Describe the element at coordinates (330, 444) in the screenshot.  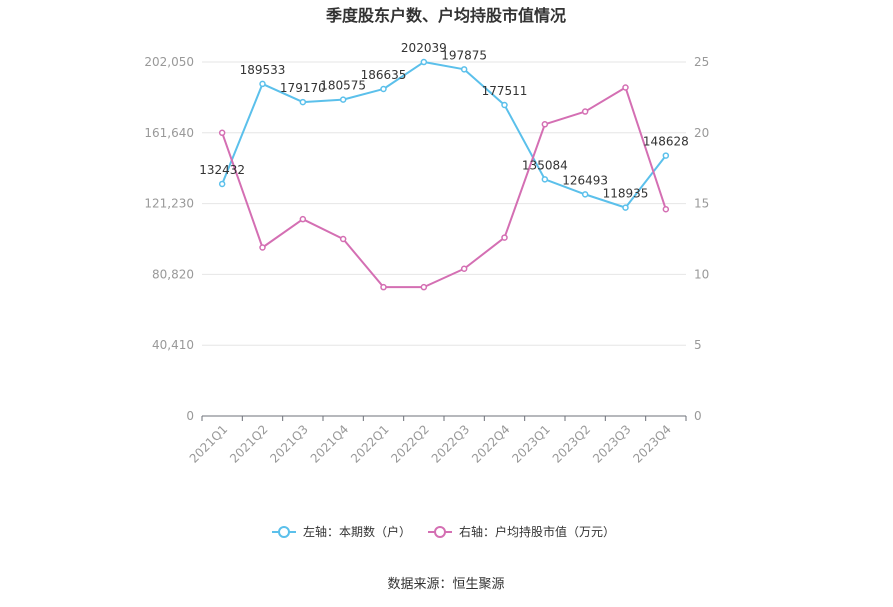
I see `x-tick-label: 2021Q4` at that location.